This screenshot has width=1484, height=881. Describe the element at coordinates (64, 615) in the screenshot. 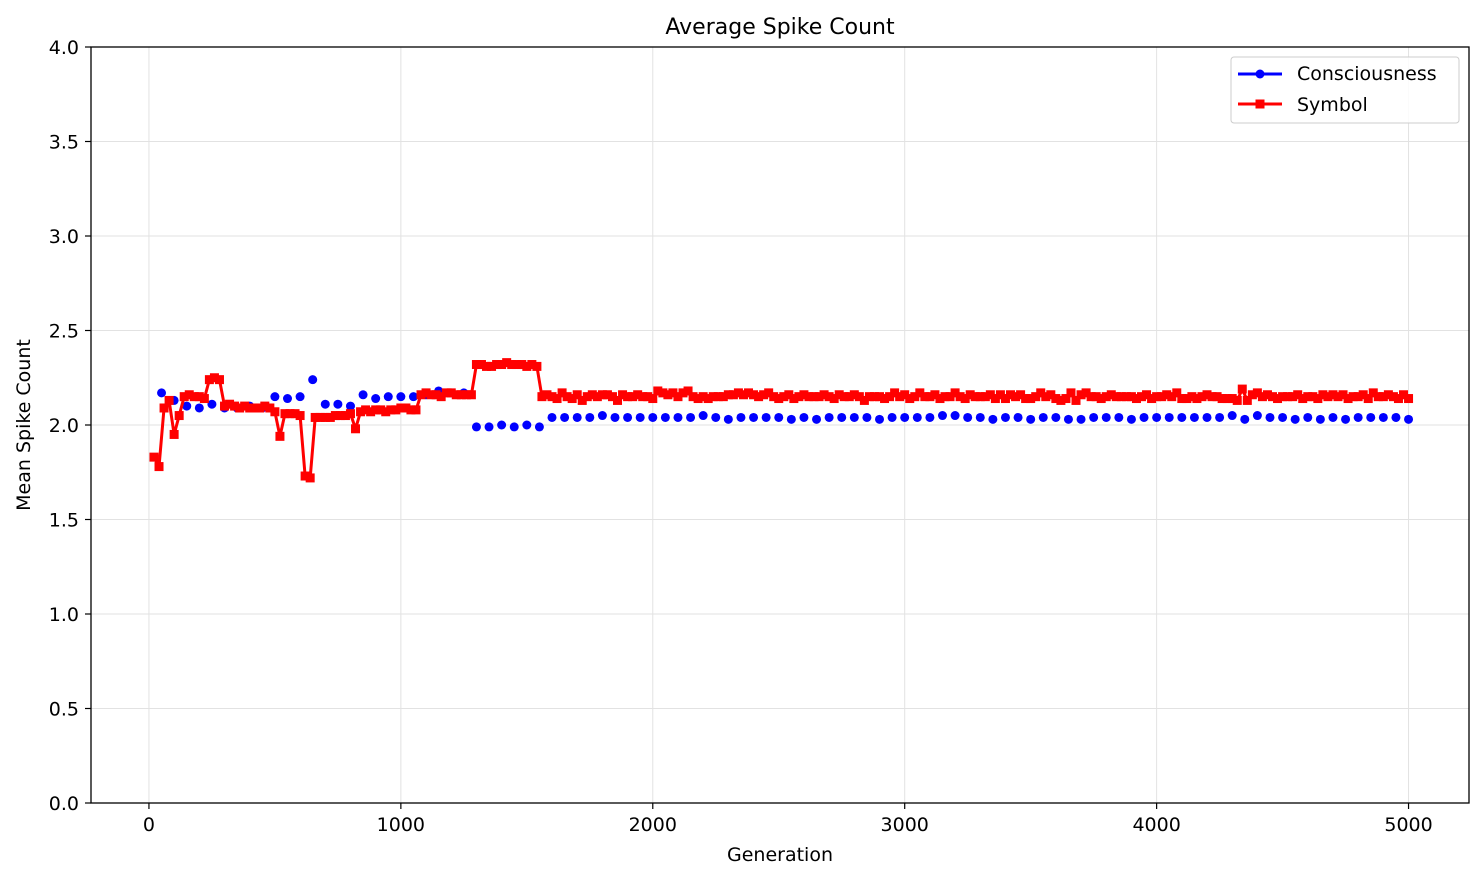

I see `y-tick-label: 1.0` at that location.